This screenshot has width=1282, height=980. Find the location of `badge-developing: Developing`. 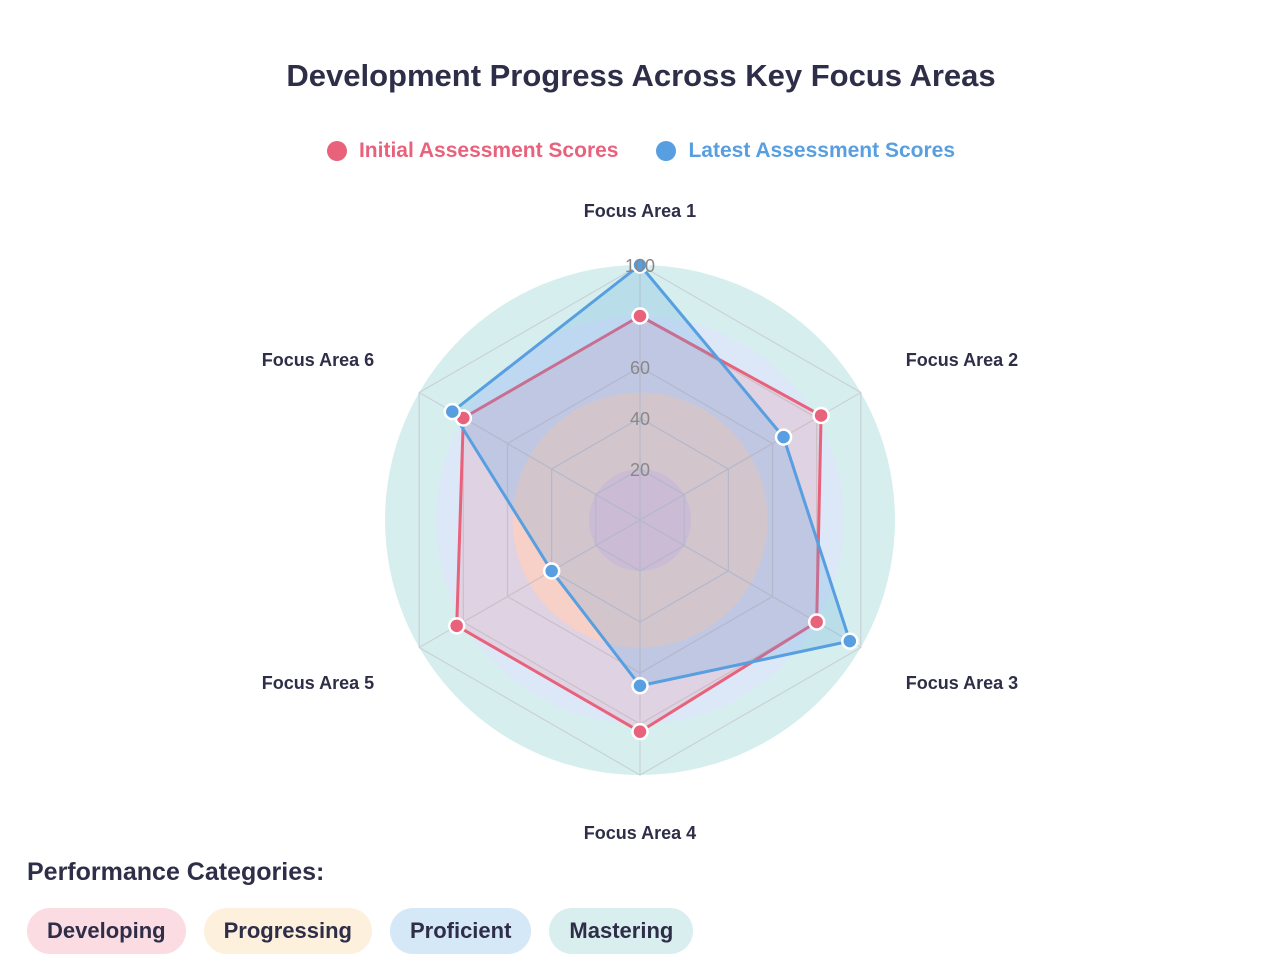

badge-developing: Developing is located at coordinates (106, 931).